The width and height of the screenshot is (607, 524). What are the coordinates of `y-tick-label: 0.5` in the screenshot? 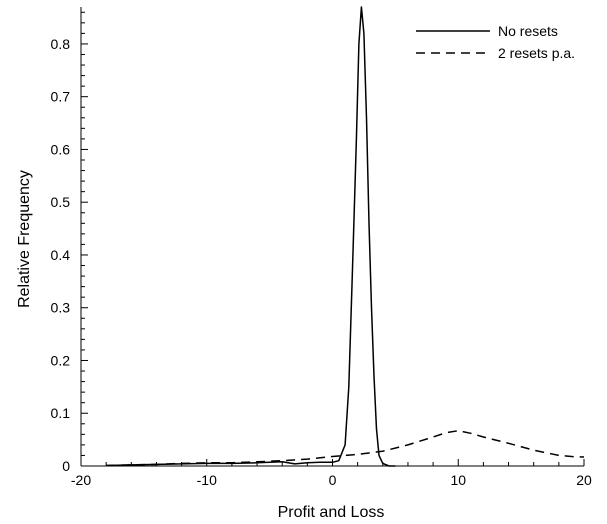 It's located at (61, 202).